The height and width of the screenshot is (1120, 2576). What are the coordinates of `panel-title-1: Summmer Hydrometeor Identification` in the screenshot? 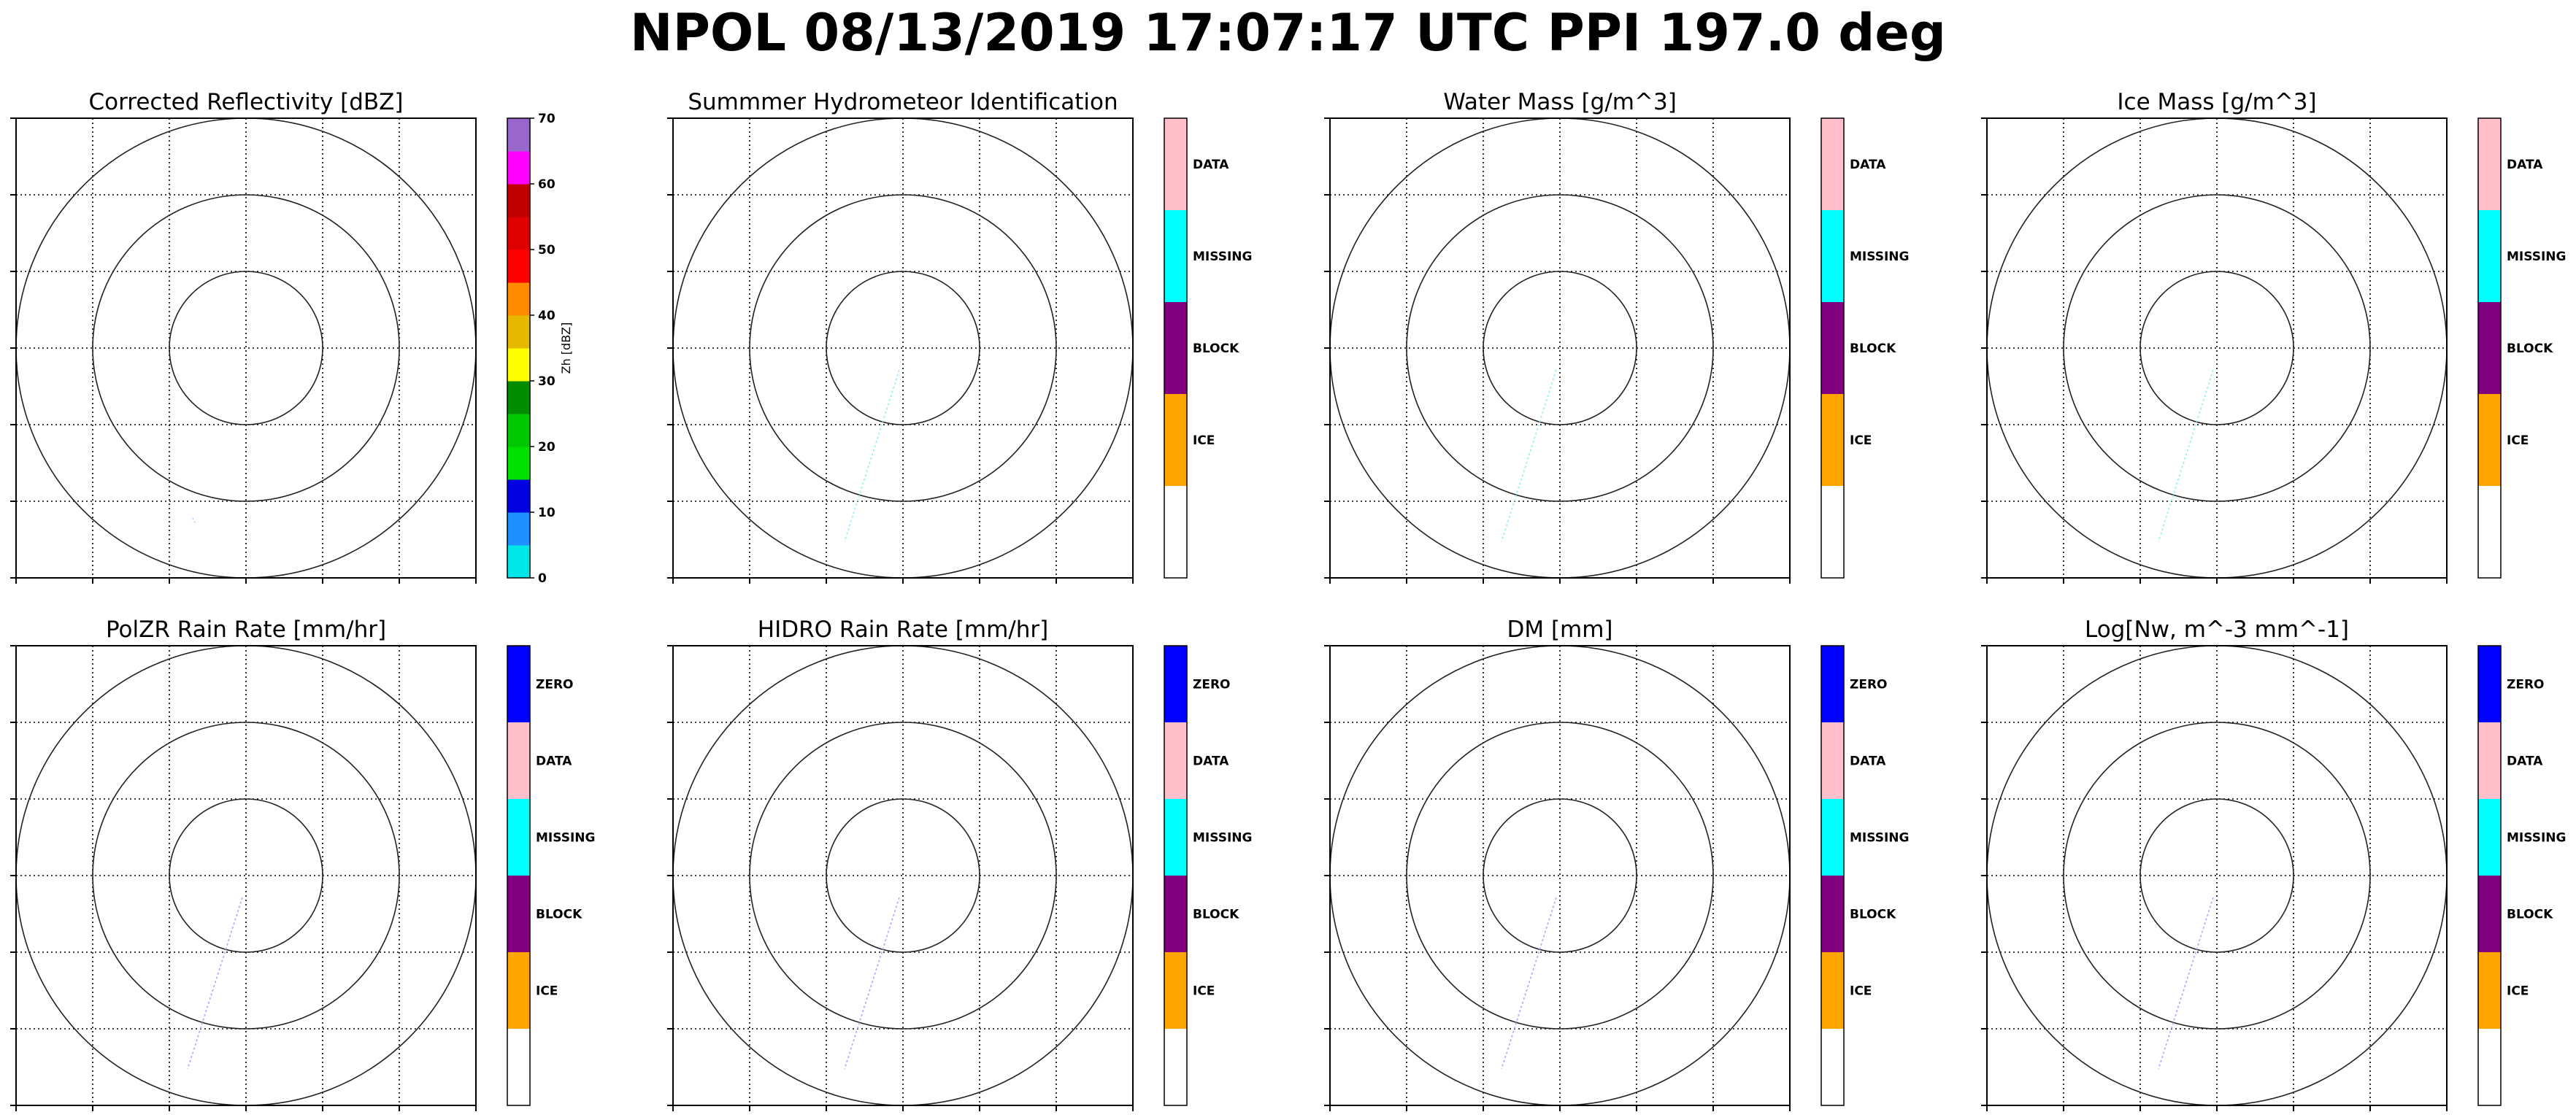 It's located at (903, 102).